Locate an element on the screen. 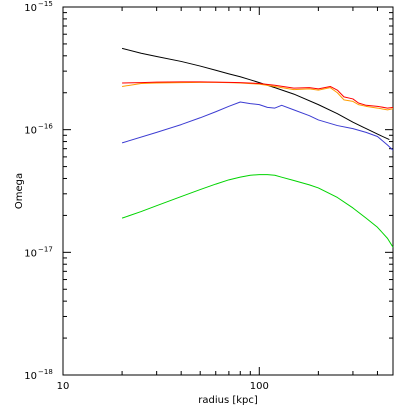 The height and width of the screenshot is (415, 415). y-tick-exponent: −17 is located at coordinates (45, 249).